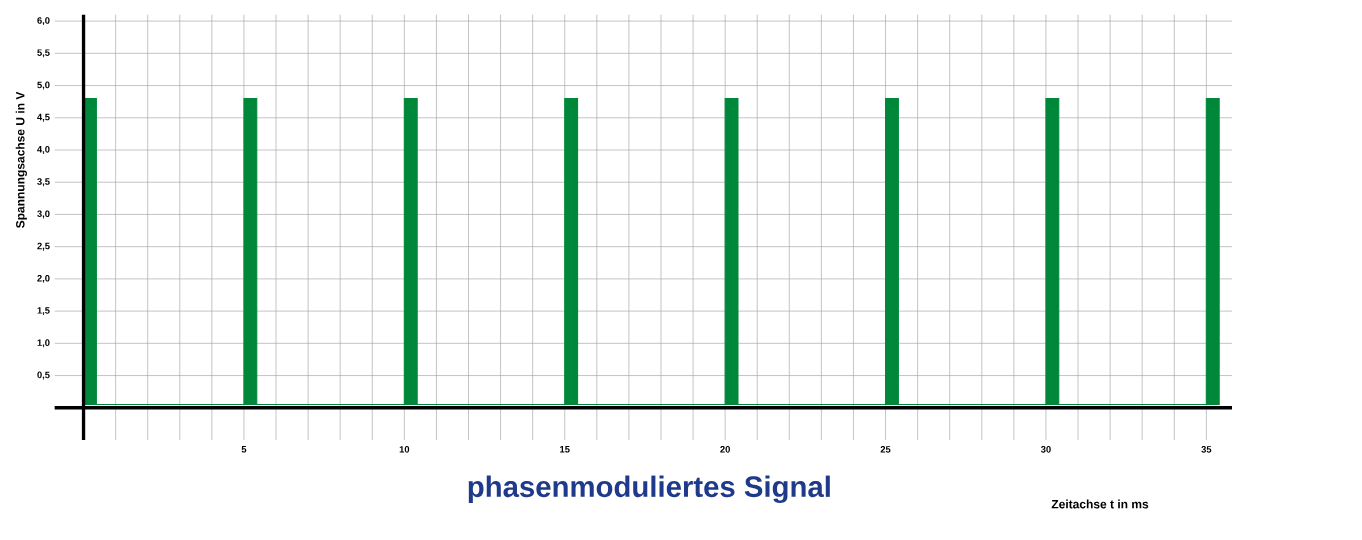 The width and height of the screenshot is (1362, 540). Describe the element at coordinates (43, 53) in the screenshot. I see `y-tick-label: 5,5` at that location.